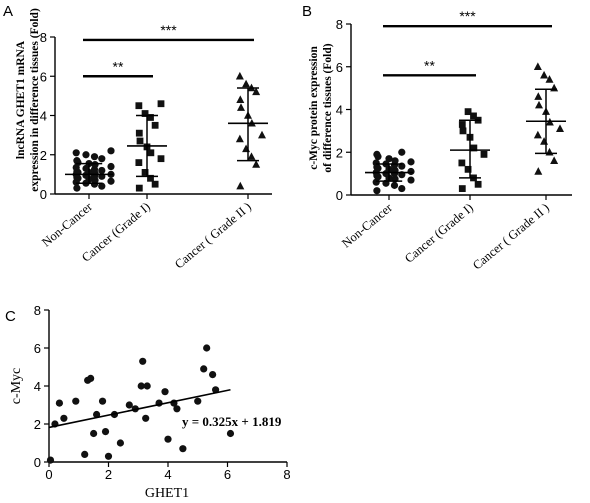 This screenshot has height=503, width=590. What do you see at coordinates (118, 66) in the screenshot?
I see `significance-label: **` at bounding box center [118, 66].